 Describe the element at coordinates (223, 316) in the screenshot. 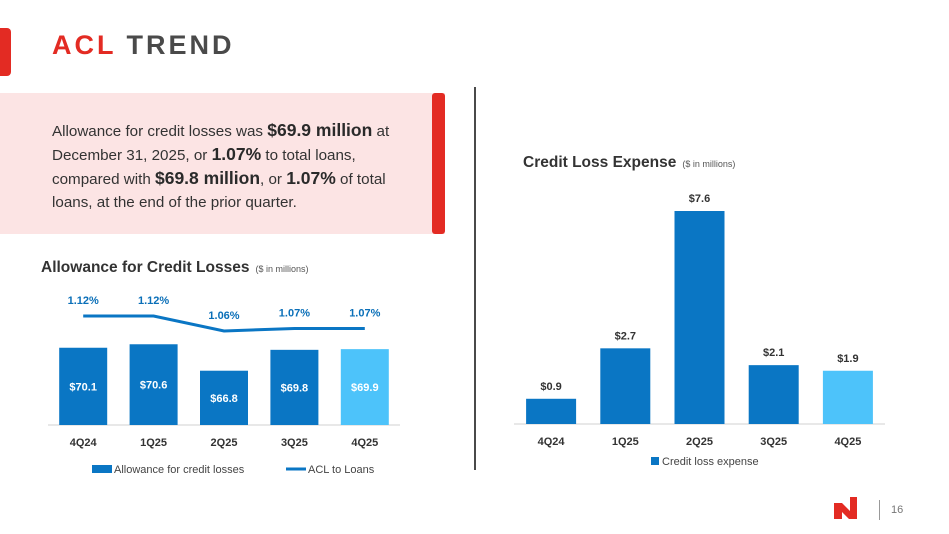

I see `acl-to-loans-label: 1.06%` at that location.